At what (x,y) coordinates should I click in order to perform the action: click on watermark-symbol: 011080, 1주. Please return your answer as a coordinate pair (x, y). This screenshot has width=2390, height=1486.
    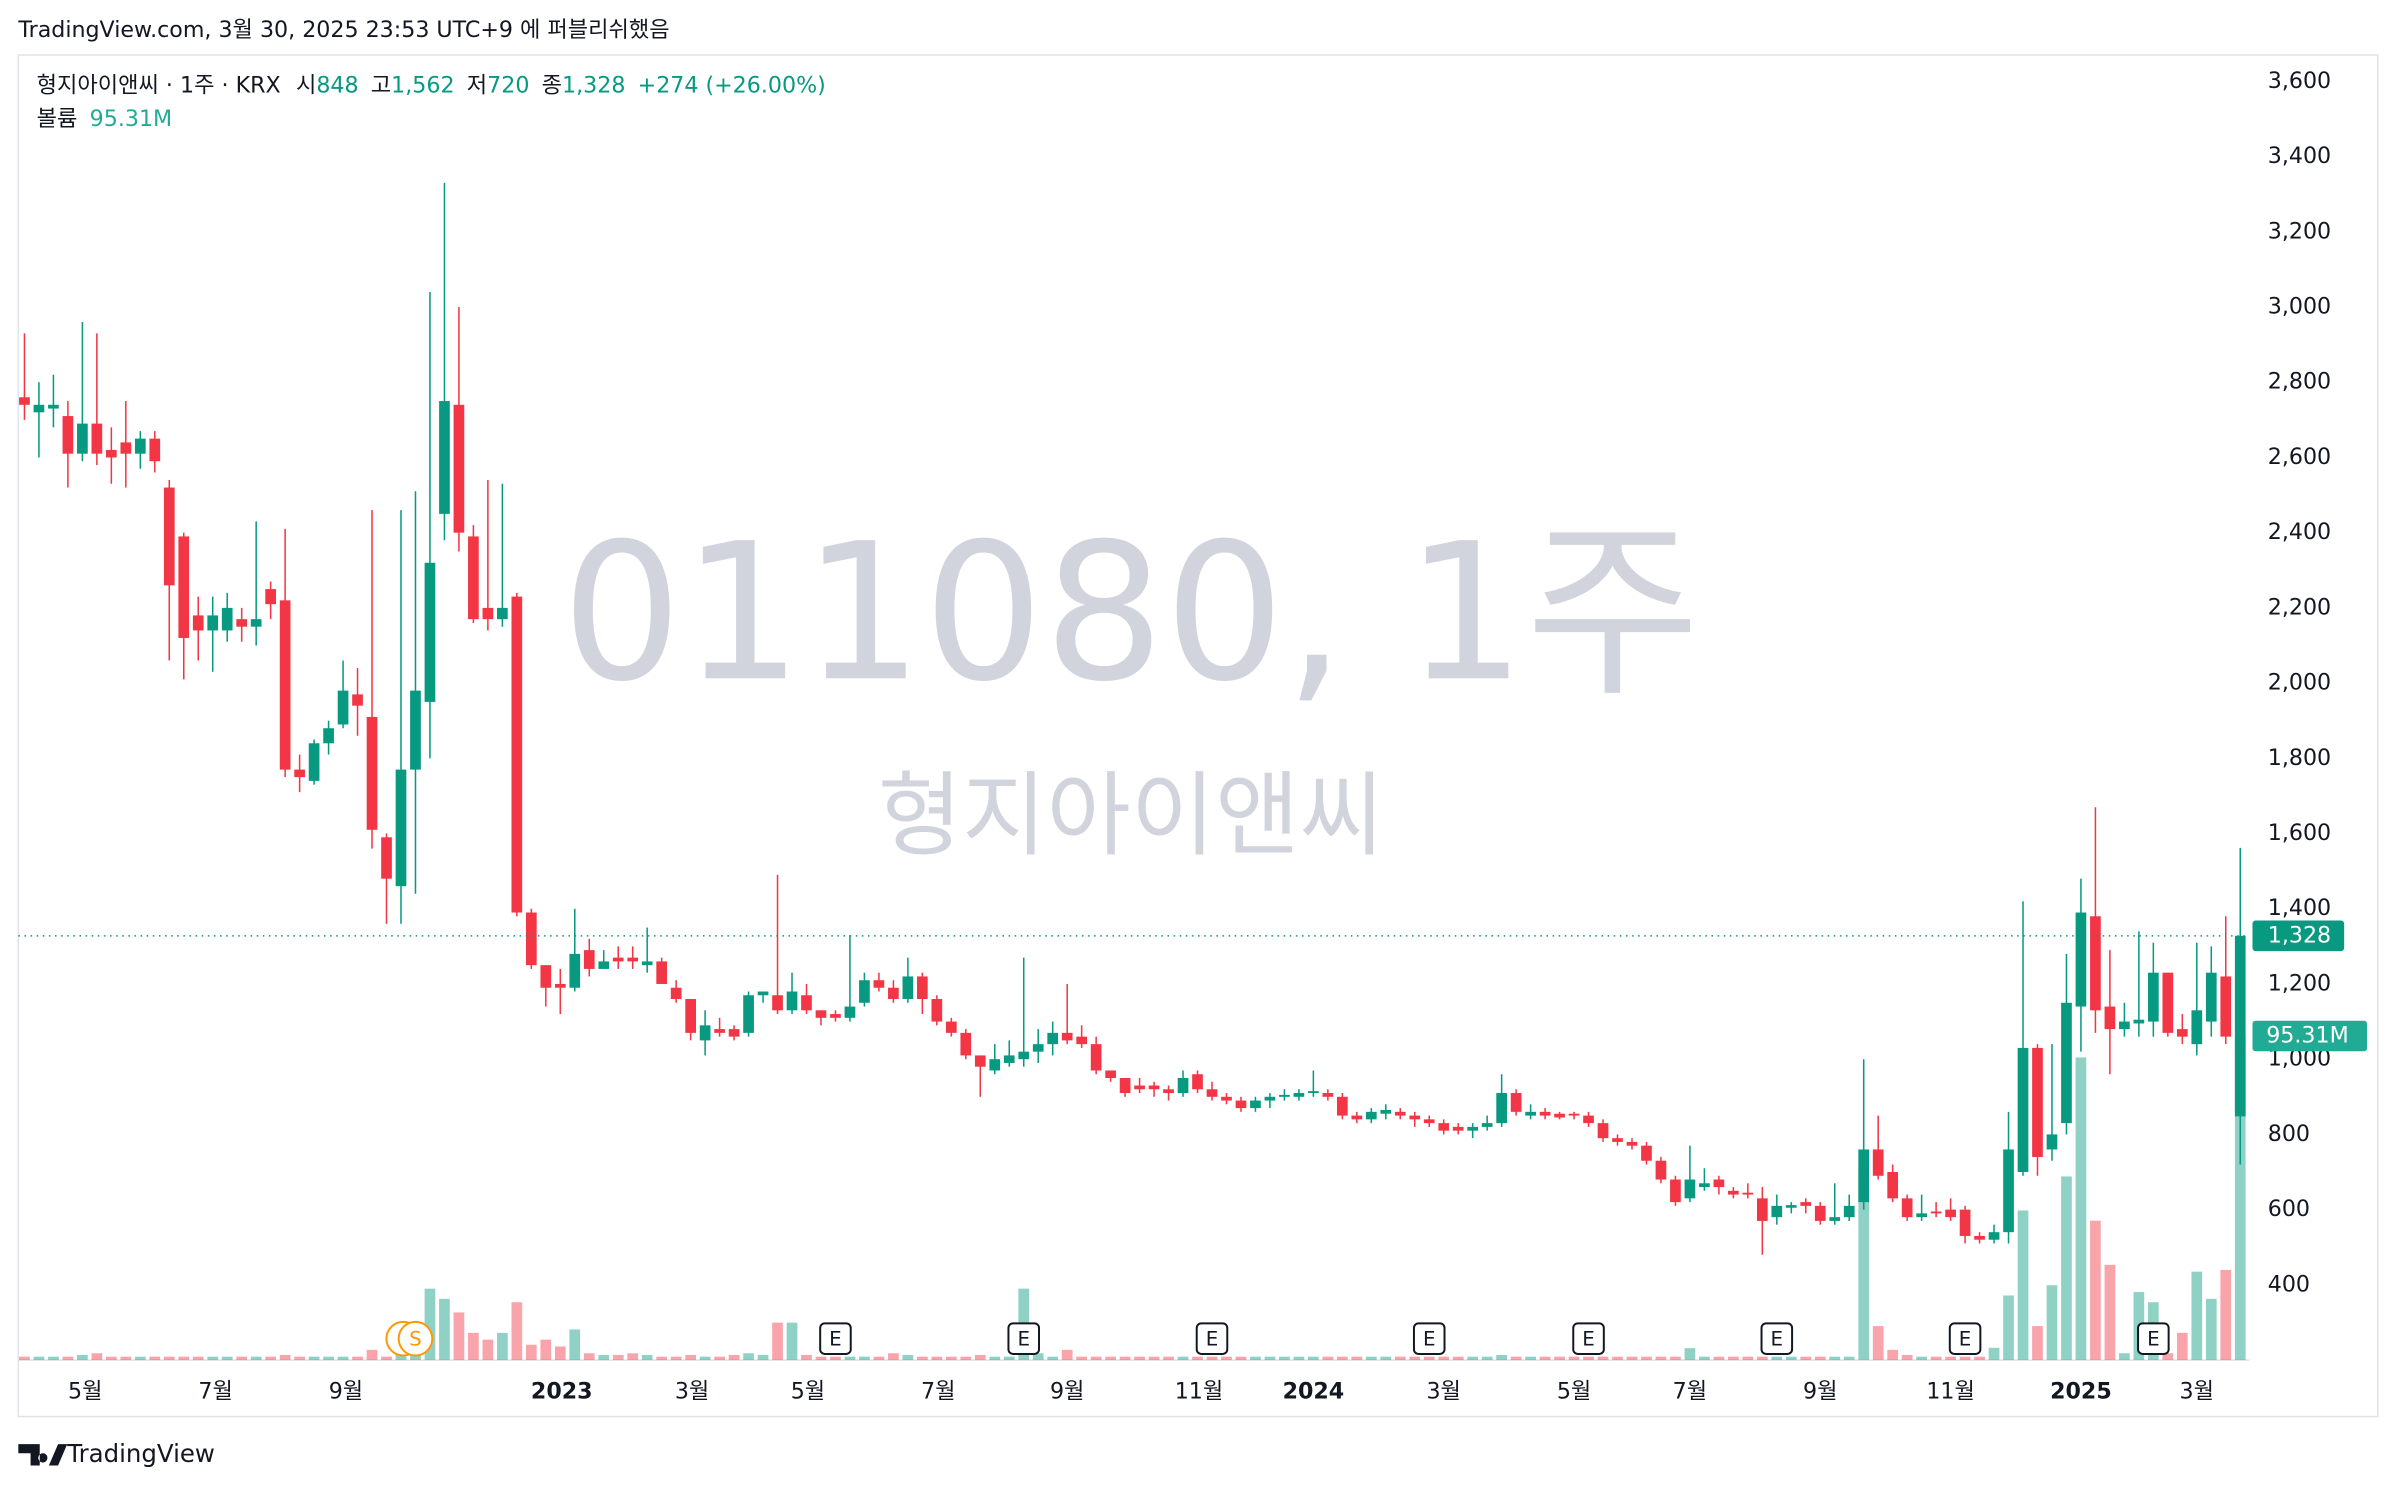
    Looking at the image, I should click on (1131, 612).